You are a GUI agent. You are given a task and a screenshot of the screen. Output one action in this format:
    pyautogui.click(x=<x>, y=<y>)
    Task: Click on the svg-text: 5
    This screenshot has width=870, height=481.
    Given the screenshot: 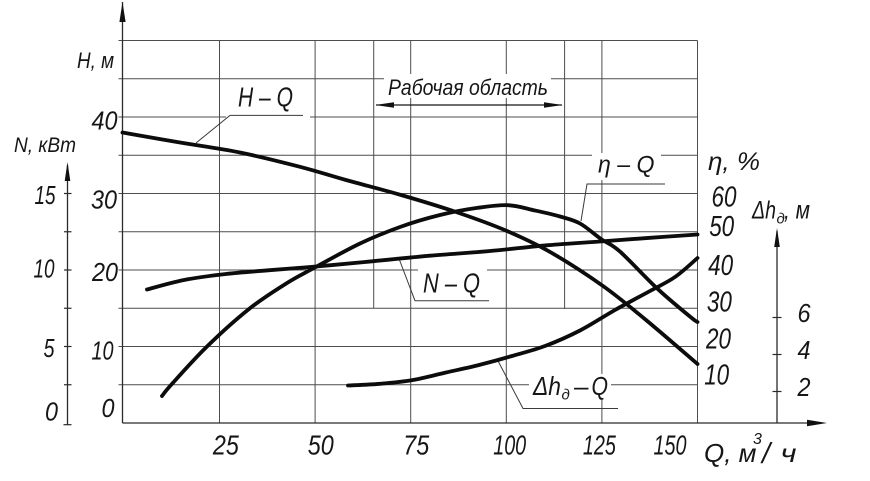 What is the action you would take?
    pyautogui.click(x=49, y=348)
    